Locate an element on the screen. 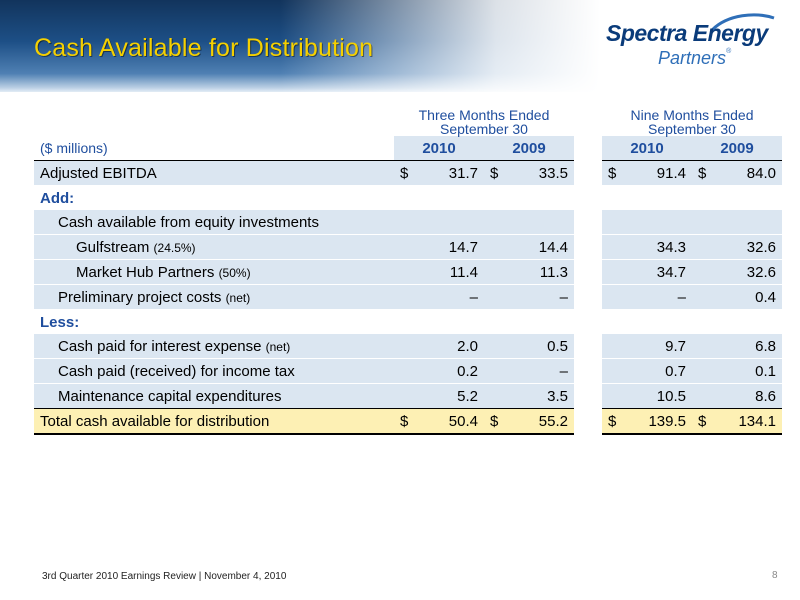 This screenshot has height=600, width=800. value-cell: $139.5 is located at coordinates (647, 421).